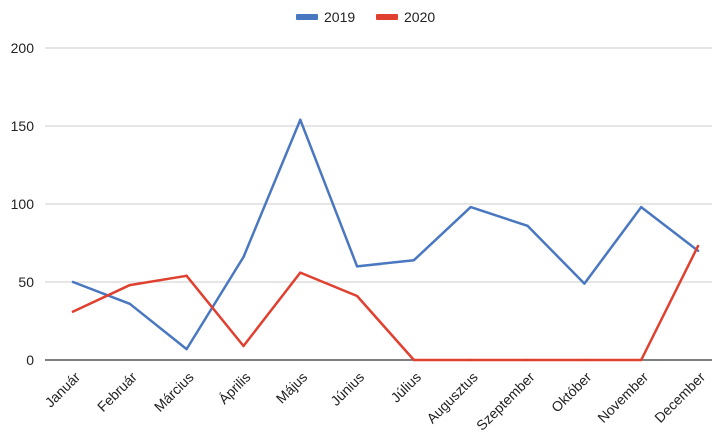  I want to click on x-tick-label: Június, so click(347, 389).